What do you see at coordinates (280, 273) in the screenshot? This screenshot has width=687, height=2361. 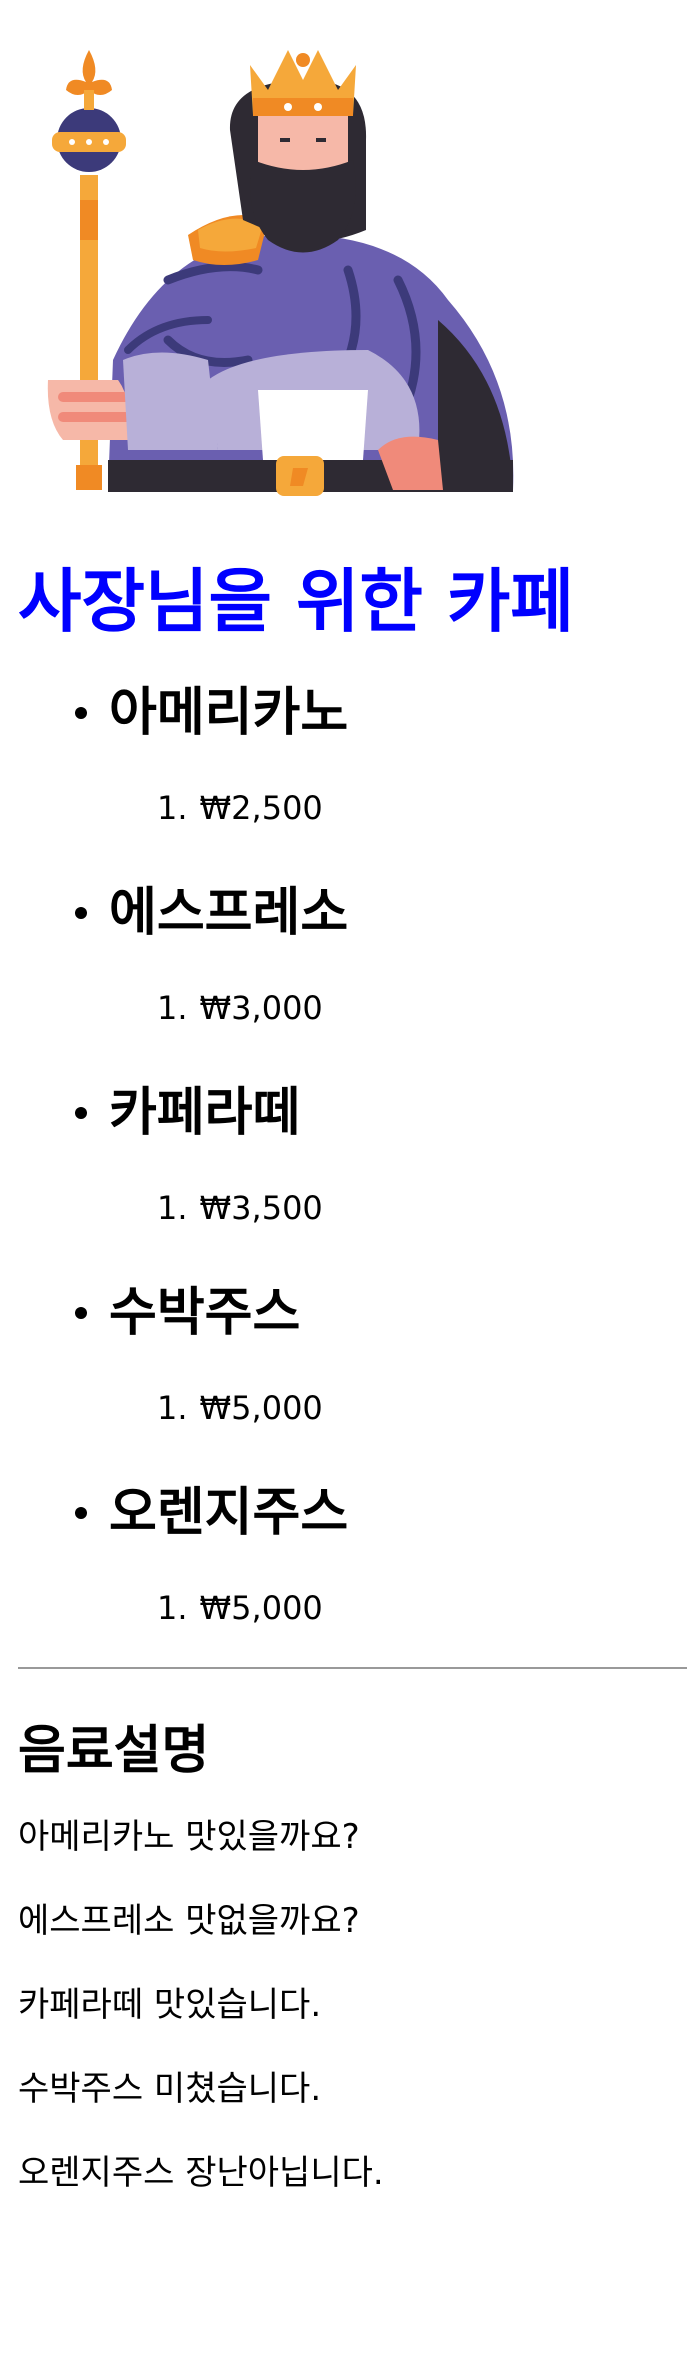 I see `king-icon` at bounding box center [280, 273].